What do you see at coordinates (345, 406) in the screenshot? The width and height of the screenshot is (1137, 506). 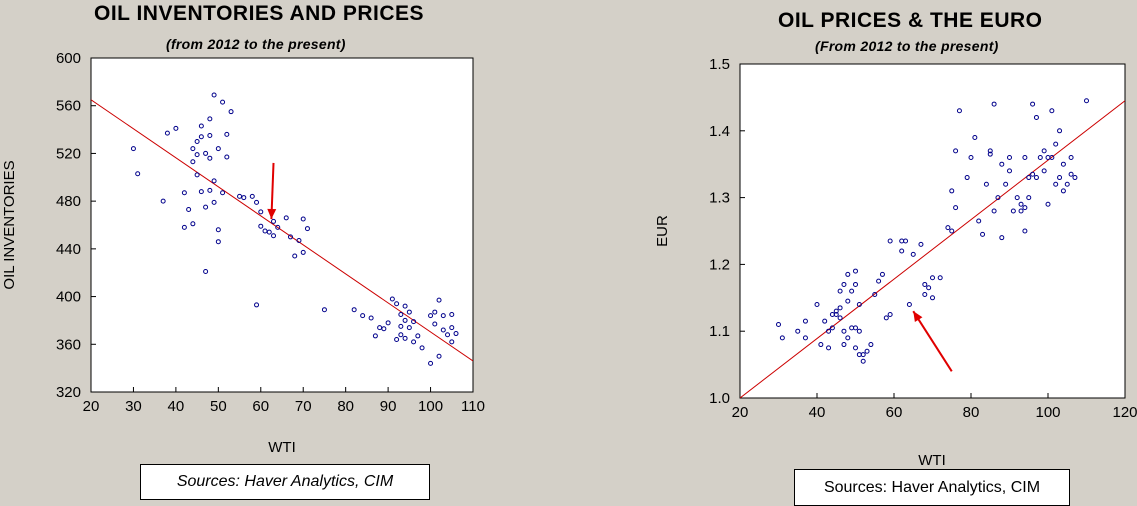 I see `left-x-tick-label: 80` at bounding box center [345, 406].